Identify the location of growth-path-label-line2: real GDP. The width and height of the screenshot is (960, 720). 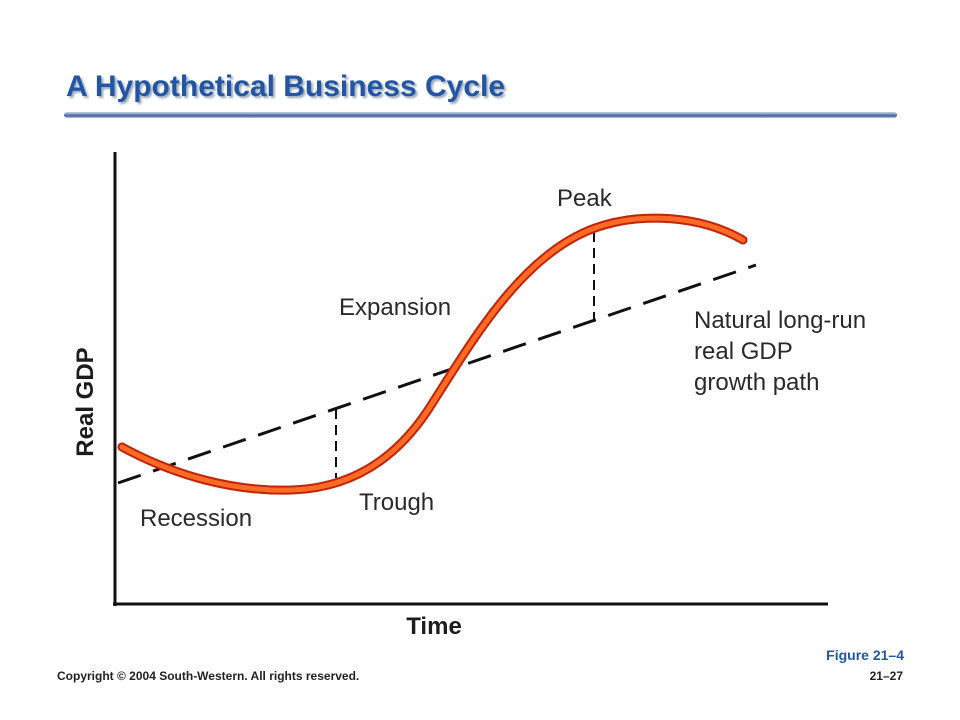
(743, 351).